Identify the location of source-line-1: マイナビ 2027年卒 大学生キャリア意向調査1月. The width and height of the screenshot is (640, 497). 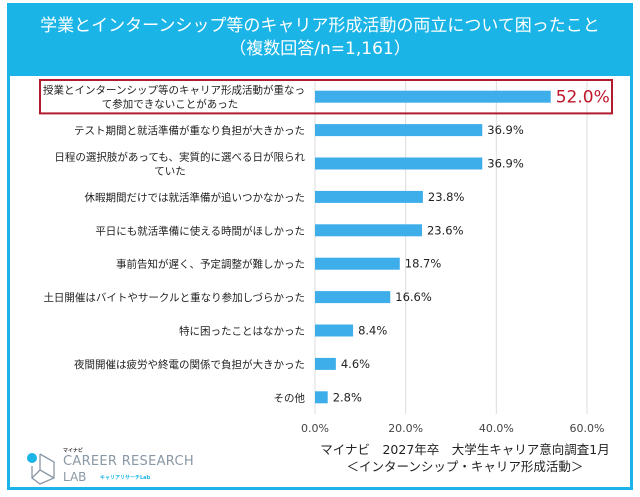
(465, 449).